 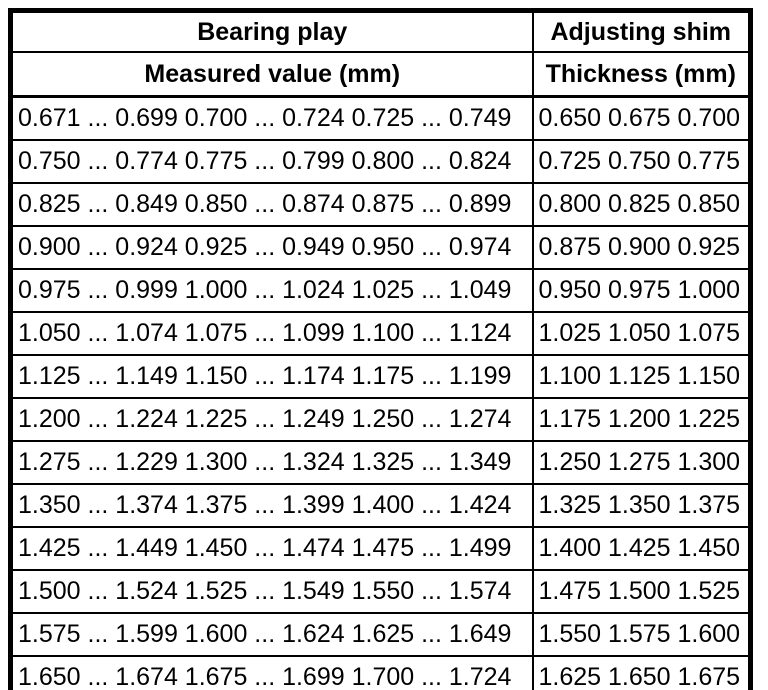 I want to click on thickness-cell: 1.100 1.125 1.150, so click(x=641, y=376).